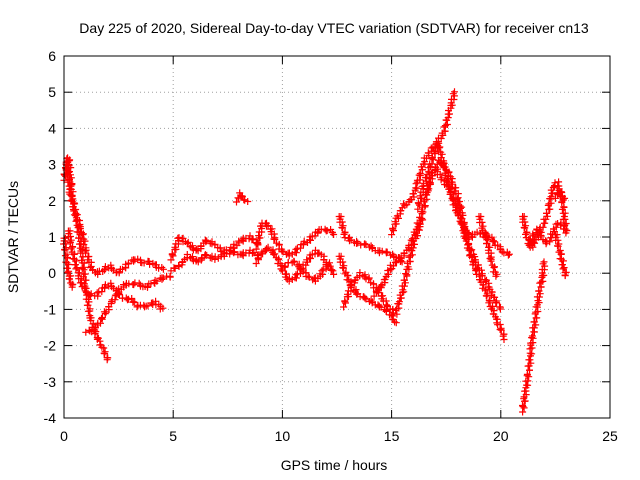  I want to click on x-tick-label: 10, so click(283, 436).